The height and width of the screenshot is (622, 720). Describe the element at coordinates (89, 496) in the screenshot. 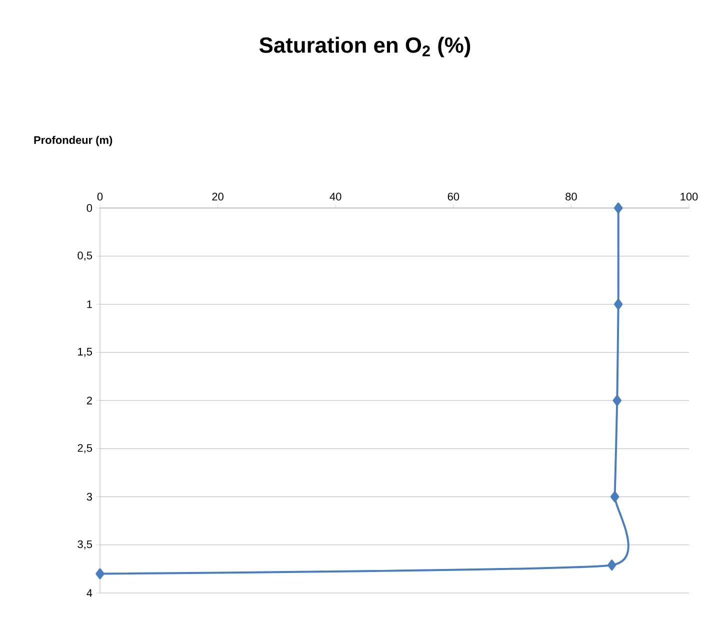

I see `y-tick-label: 3` at that location.